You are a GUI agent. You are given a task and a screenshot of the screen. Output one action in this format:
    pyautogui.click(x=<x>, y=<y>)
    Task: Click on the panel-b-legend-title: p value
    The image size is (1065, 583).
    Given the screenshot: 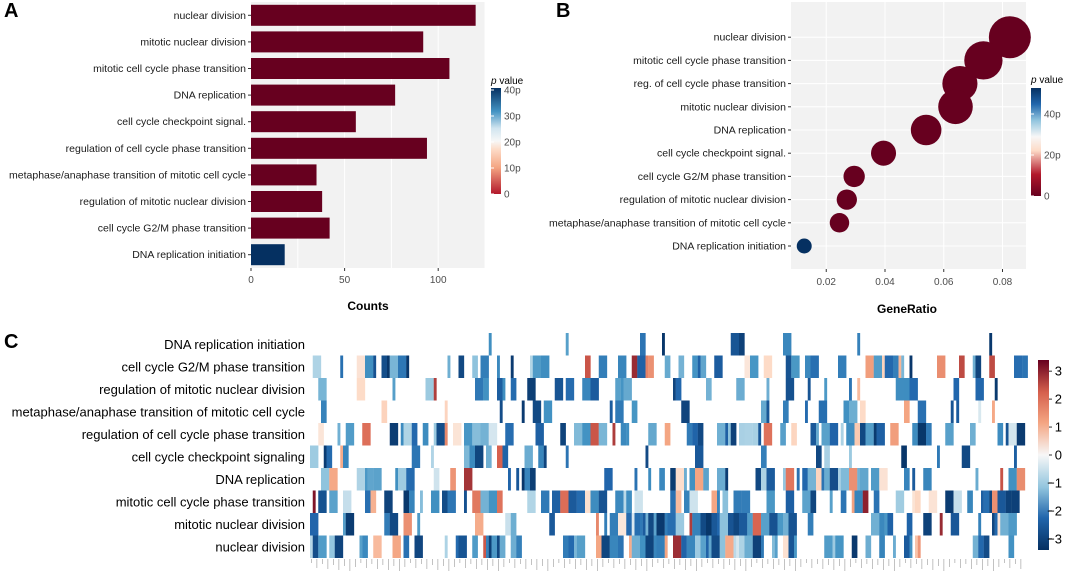 What is the action you would take?
    pyautogui.click(x=1047, y=80)
    